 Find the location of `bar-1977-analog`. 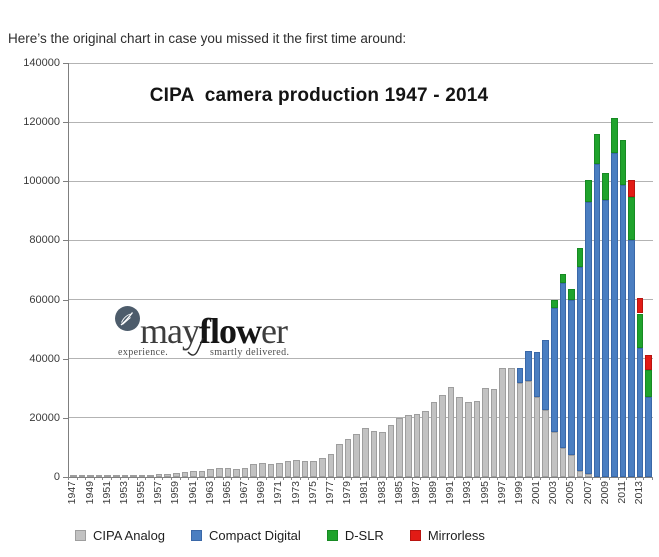

bar-1977-analog is located at coordinates (331, 465).